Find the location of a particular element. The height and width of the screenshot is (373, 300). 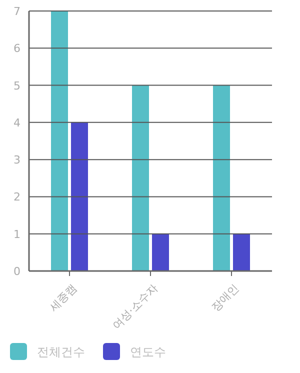

y-tick-label: 7 is located at coordinates (17, 11).